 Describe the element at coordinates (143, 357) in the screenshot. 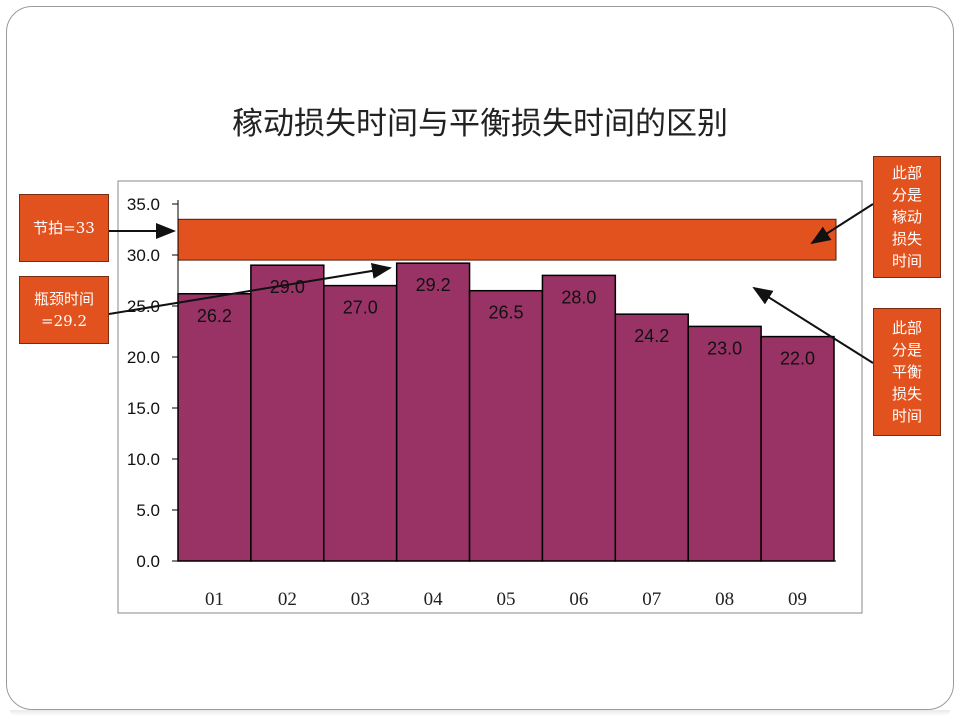

I see `y-tick-label: 20.0` at that location.